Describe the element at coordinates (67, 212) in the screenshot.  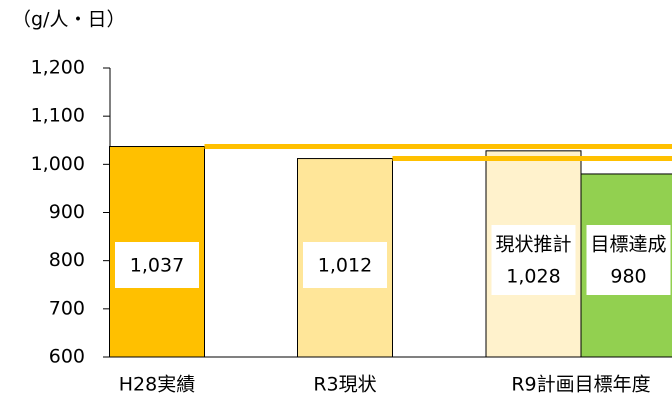
I see `y-tick-label: 900` at that location.